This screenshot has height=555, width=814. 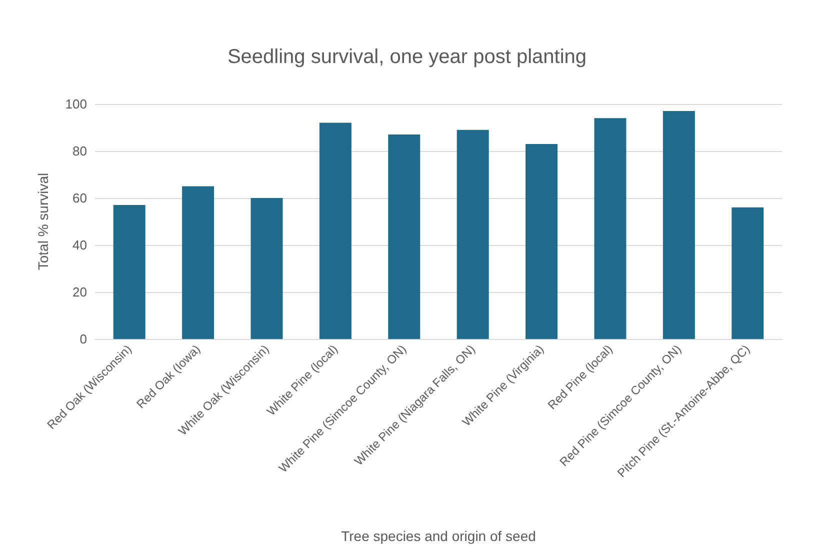 I want to click on y-tick-label: 20, so click(x=79, y=292).